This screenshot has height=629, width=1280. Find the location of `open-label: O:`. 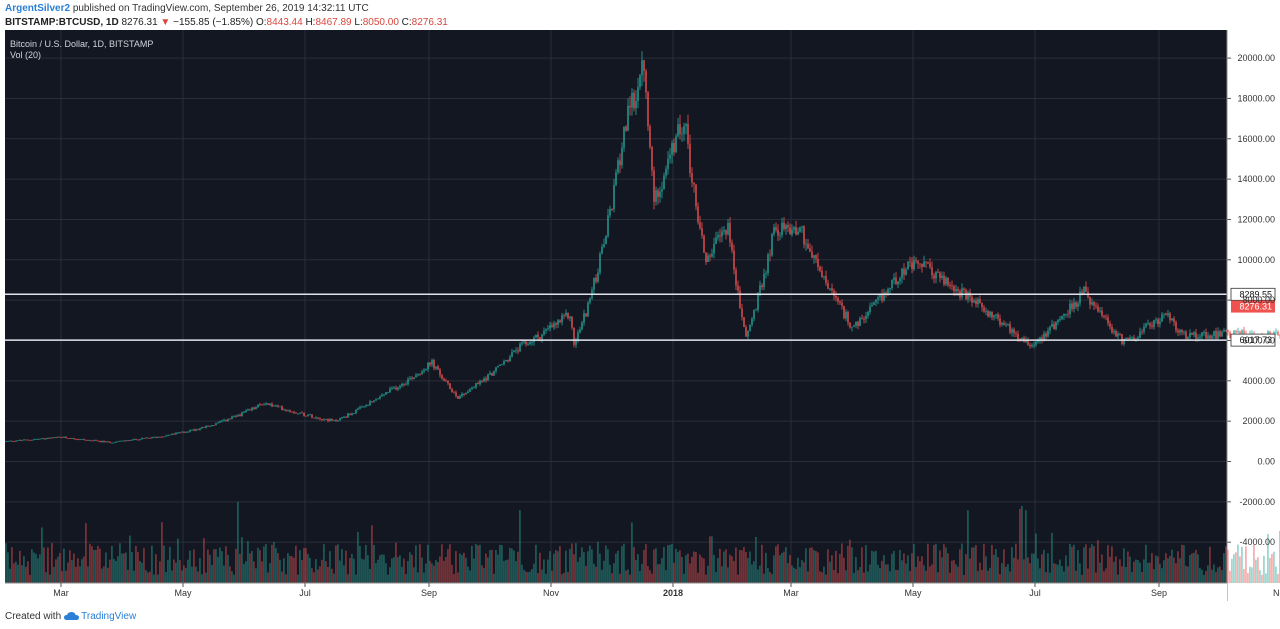

open-label: O: is located at coordinates (261, 22).